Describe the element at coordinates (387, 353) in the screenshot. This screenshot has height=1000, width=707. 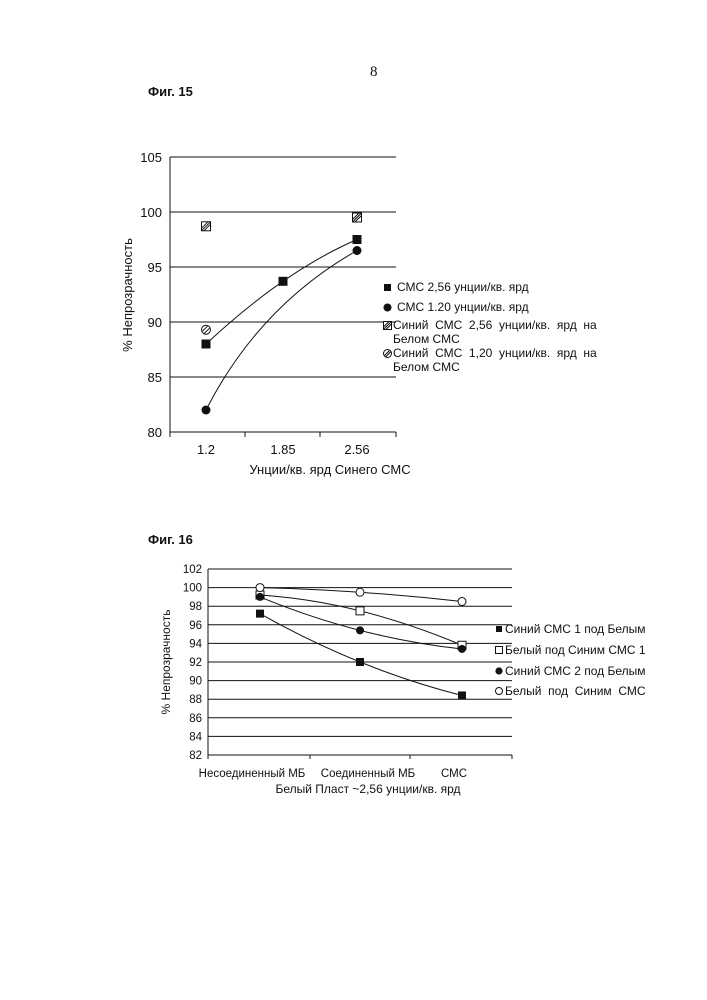
I see `hatched-circle-icon` at that location.